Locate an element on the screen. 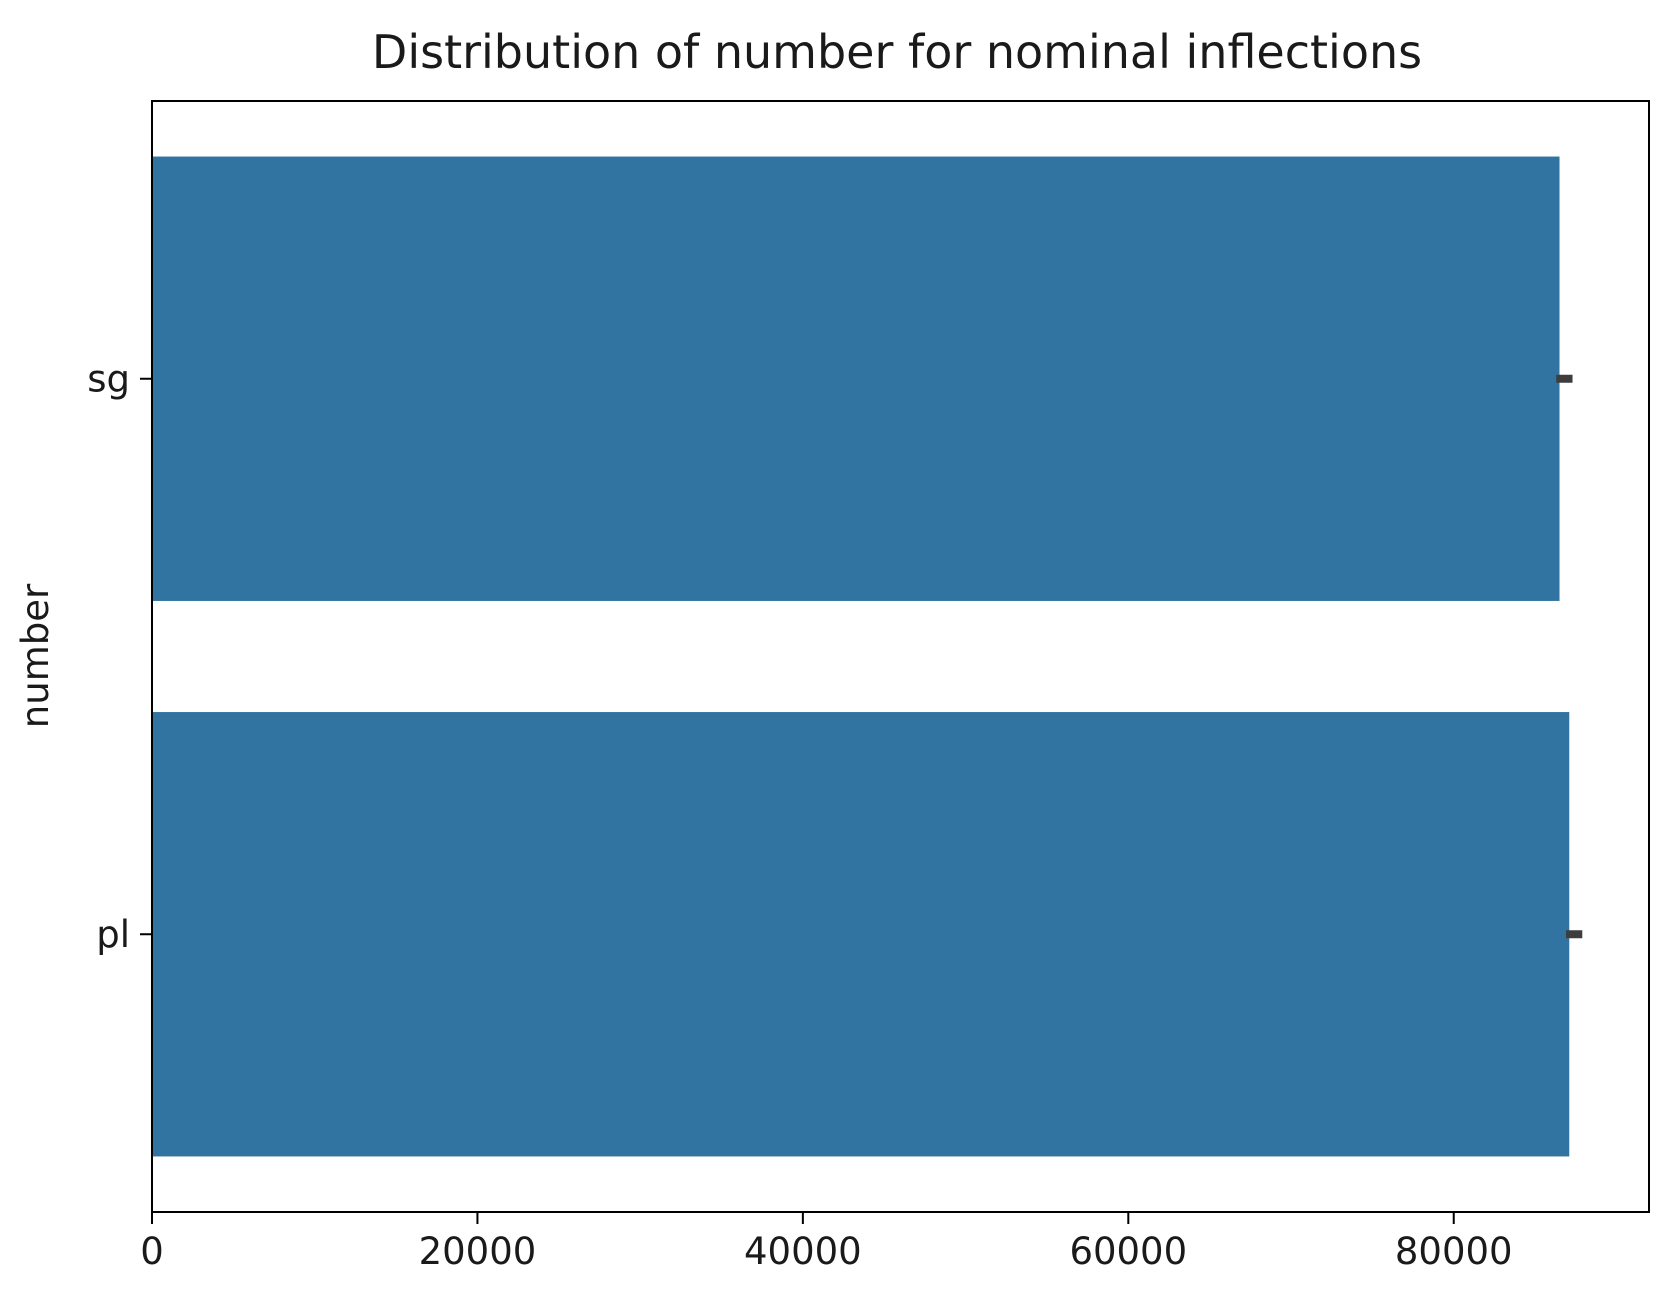  error-bars-group is located at coordinates (1569, 656).